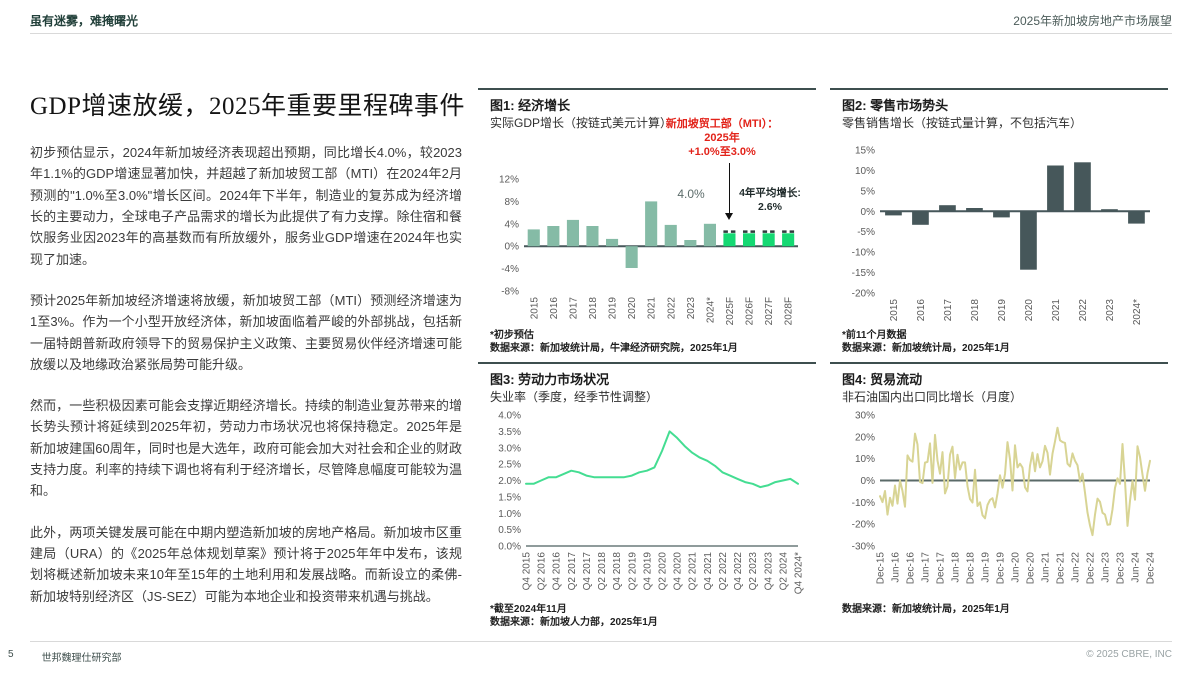 The image size is (1200, 675). I want to click on footer-divider, so click(601, 641).